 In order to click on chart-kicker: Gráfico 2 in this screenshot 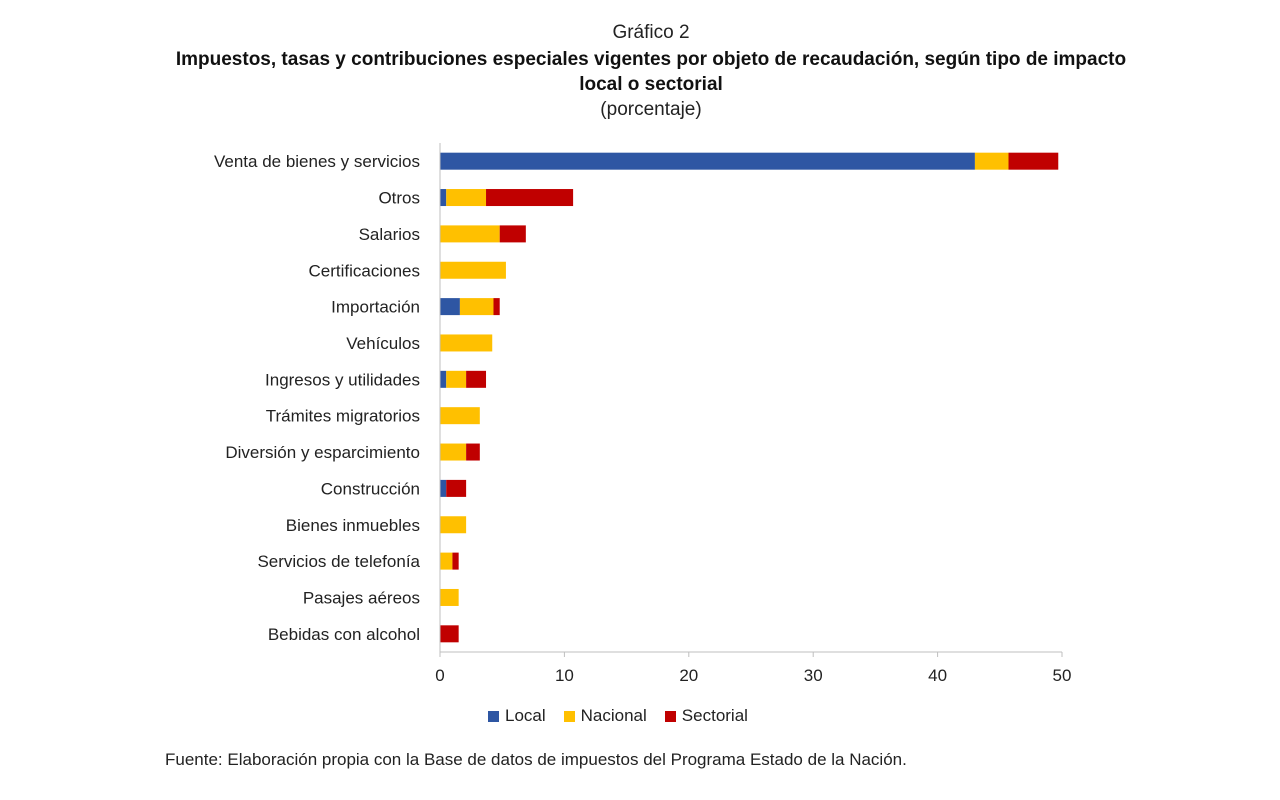, I will do `click(651, 32)`.